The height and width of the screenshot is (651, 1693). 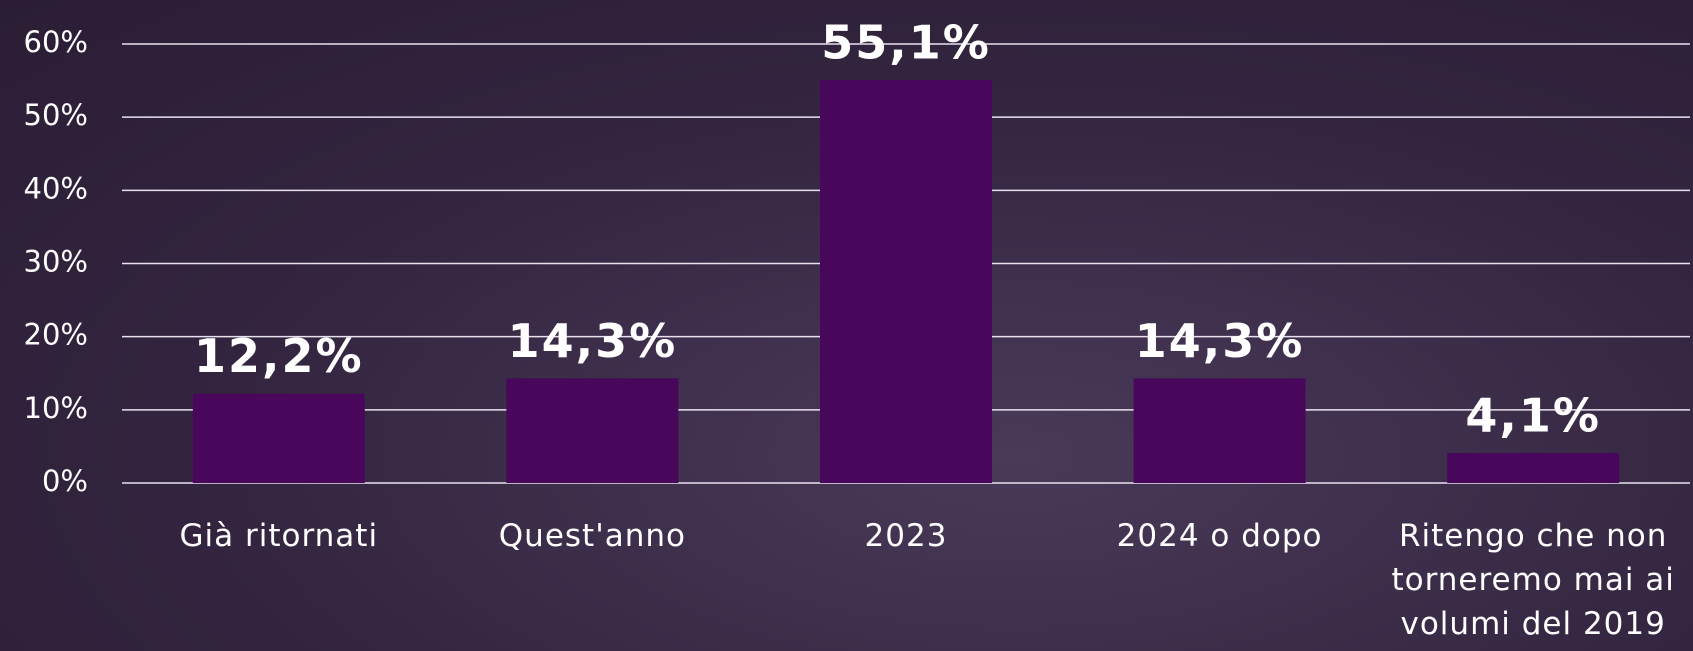 What do you see at coordinates (592, 536) in the screenshot?
I see `x-tick-label: Quest'anno` at bounding box center [592, 536].